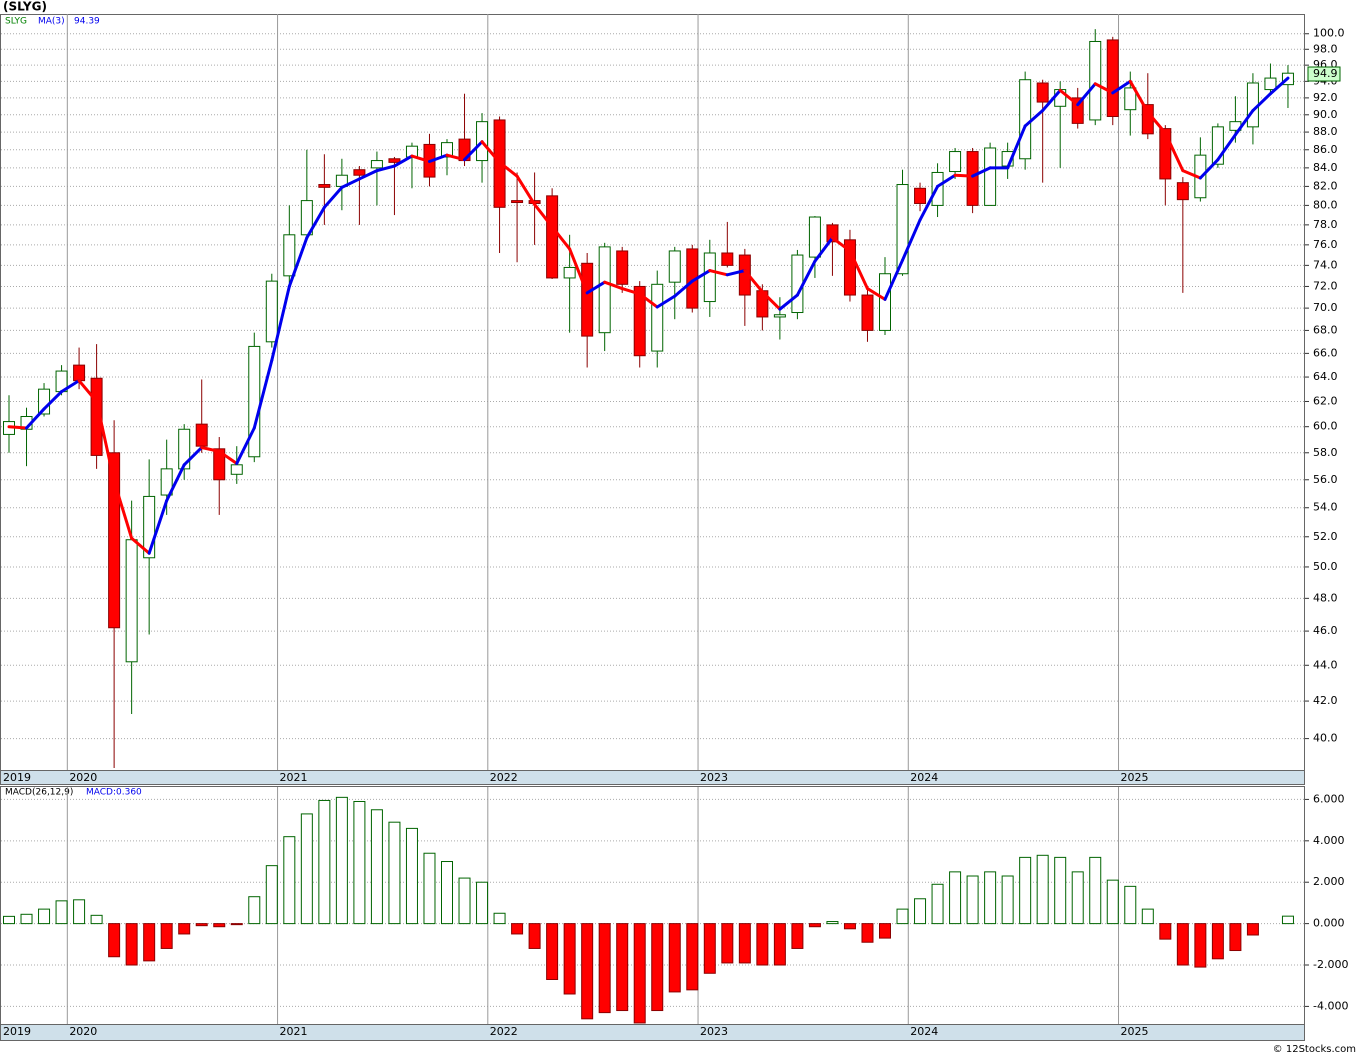 The image size is (1360, 1056). Describe the element at coordinates (1325, 352) in the screenshot. I see `y-tick-label: 66.0` at that location.